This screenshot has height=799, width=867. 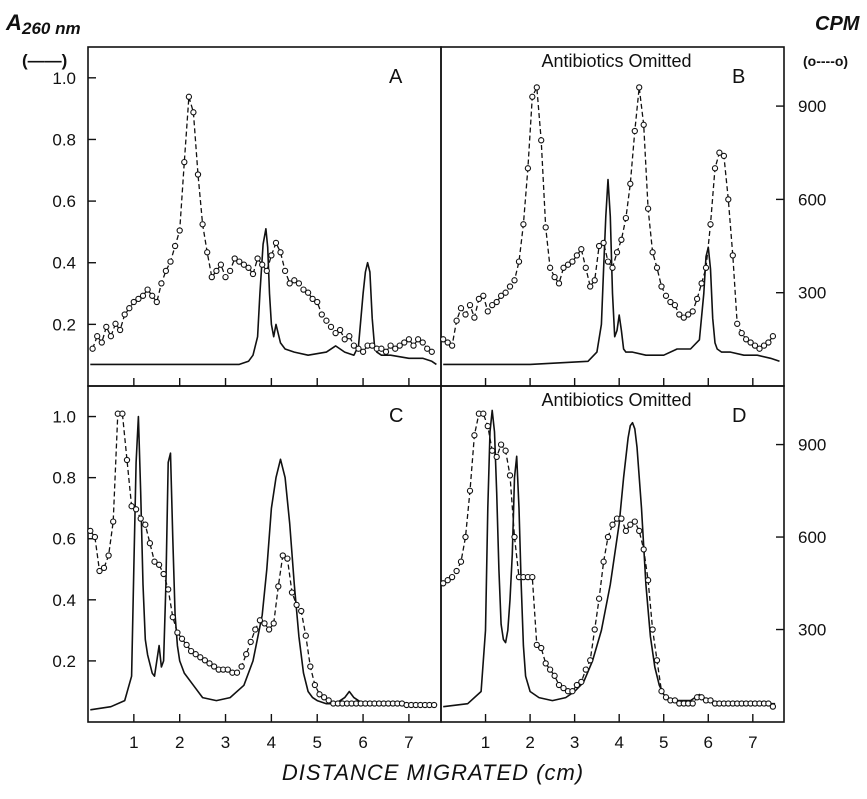 I want to click on panel-letter: C, so click(x=396, y=416).